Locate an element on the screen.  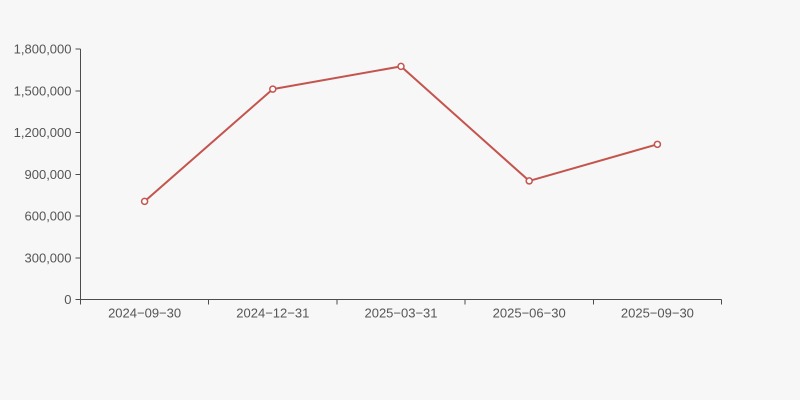
y-axis-tick-label: 1,500,000 is located at coordinates (43, 90).